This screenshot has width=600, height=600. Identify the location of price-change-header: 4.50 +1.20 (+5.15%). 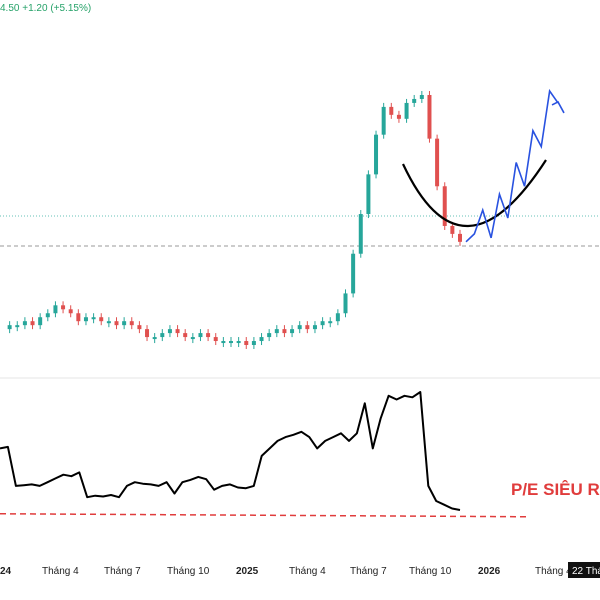
(46, 8).